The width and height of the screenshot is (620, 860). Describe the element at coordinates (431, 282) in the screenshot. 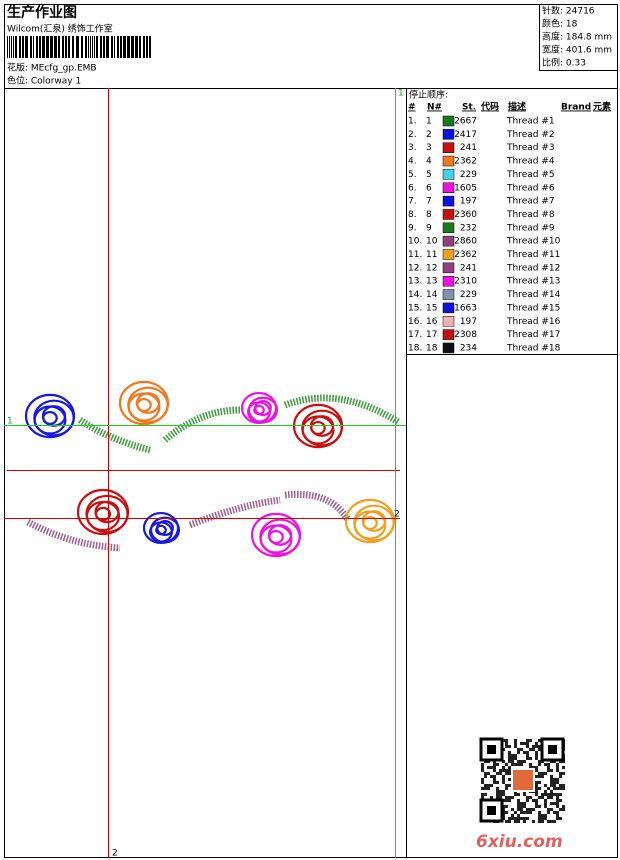

I see `row-needle: 13` at that location.